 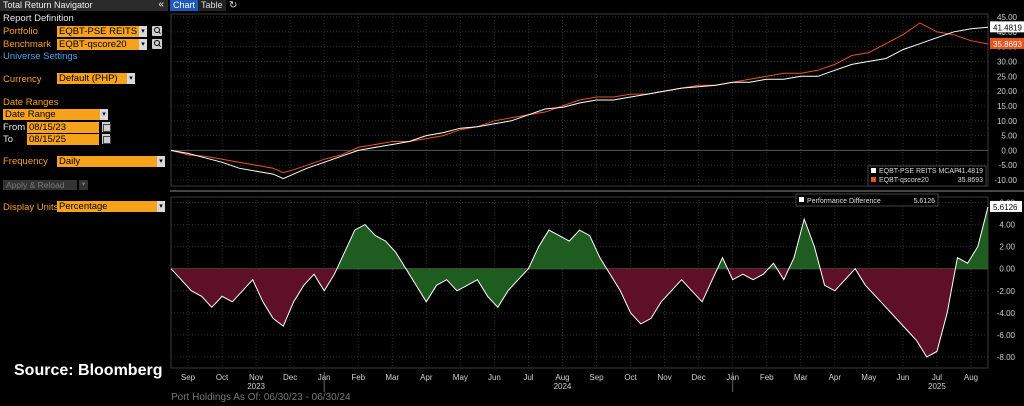 What do you see at coordinates (1007, 61) in the screenshot?
I see `y-tick-label-top: 30.00` at bounding box center [1007, 61].